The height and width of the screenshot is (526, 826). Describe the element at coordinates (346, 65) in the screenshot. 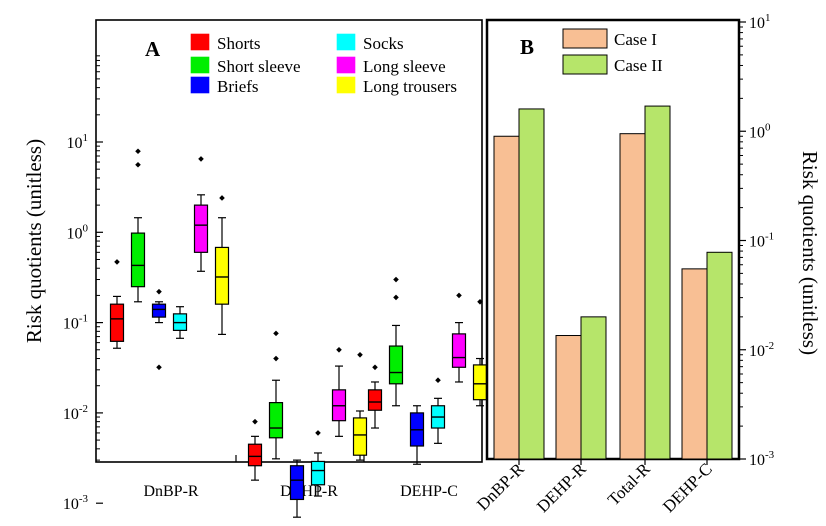

I see `legend-swatch-long-sleeve` at that location.